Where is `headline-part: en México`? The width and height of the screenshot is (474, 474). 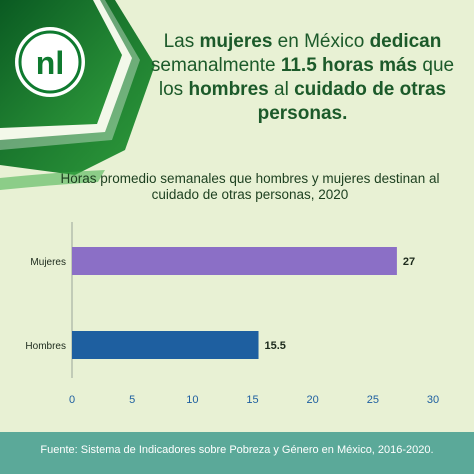
headline-part: en México is located at coordinates (321, 41).